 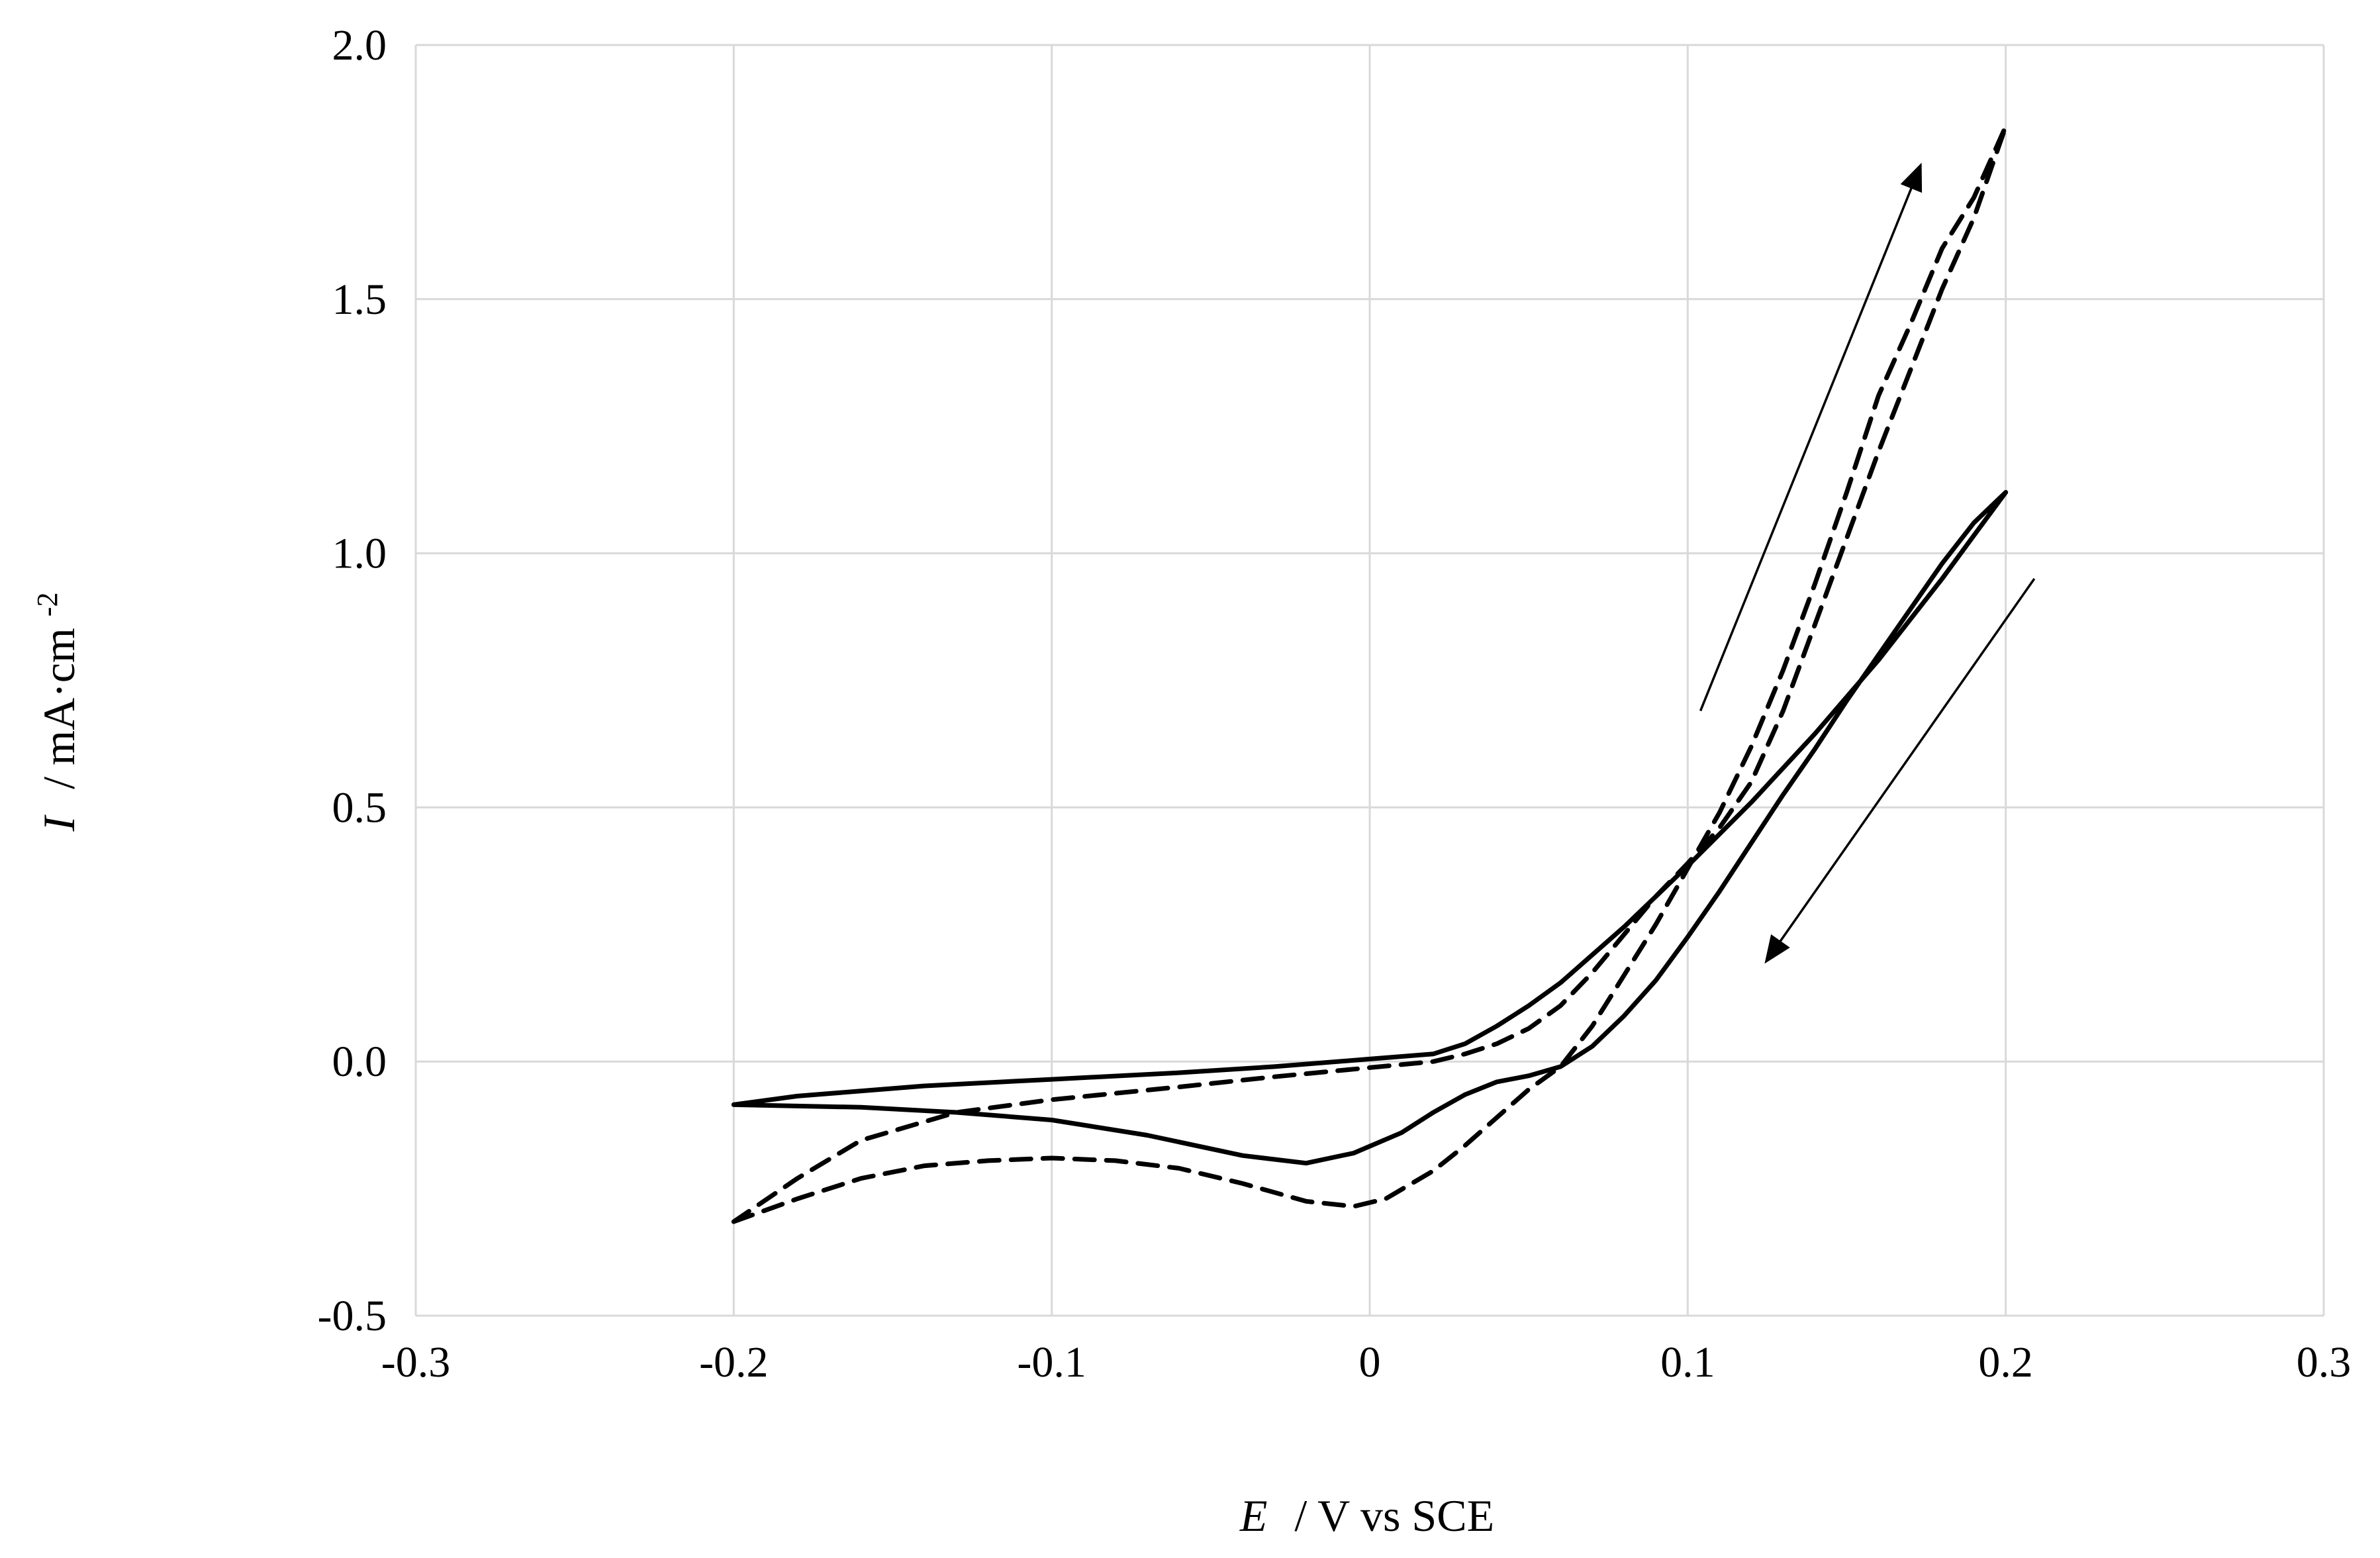 I want to click on x-axis-unit: / V vs SCE, so click(x=1394, y=1515).